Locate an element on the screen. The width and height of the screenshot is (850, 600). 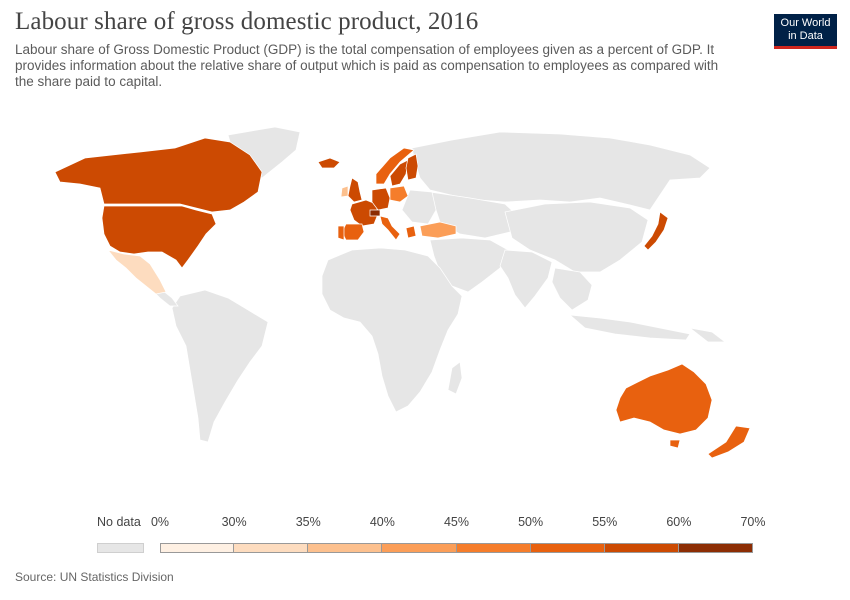
owid-logo: Our World in Data is located at coordinates (805, 31).